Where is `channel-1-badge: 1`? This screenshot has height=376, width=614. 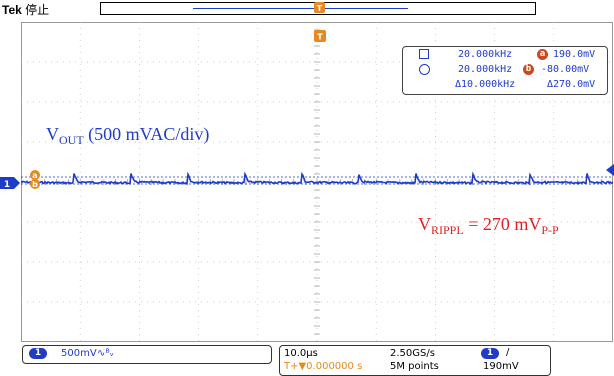
channel-1-badge: 1 is located at coordinates (38, 353).